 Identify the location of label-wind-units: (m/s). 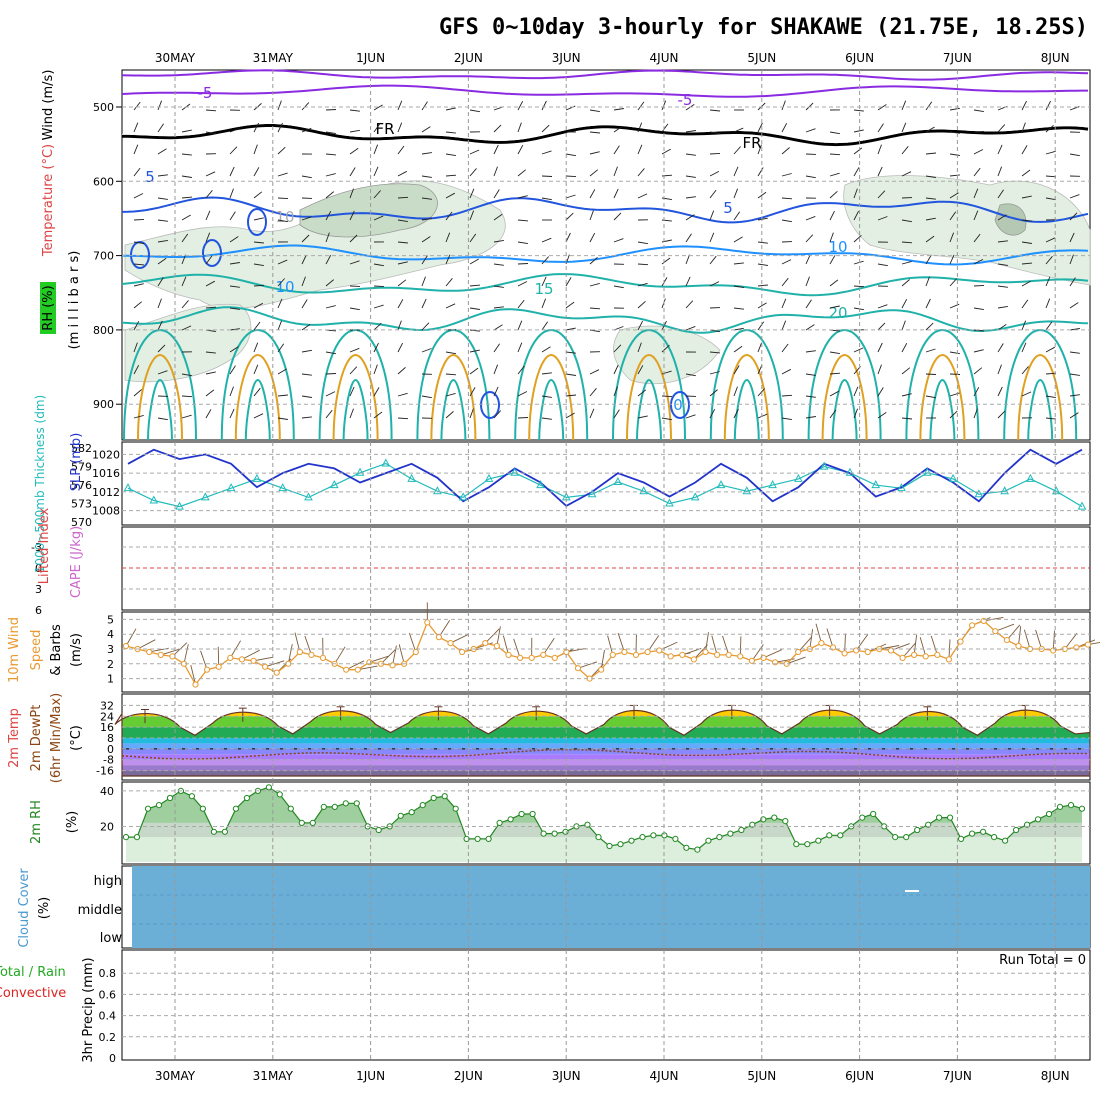
(76, 650).